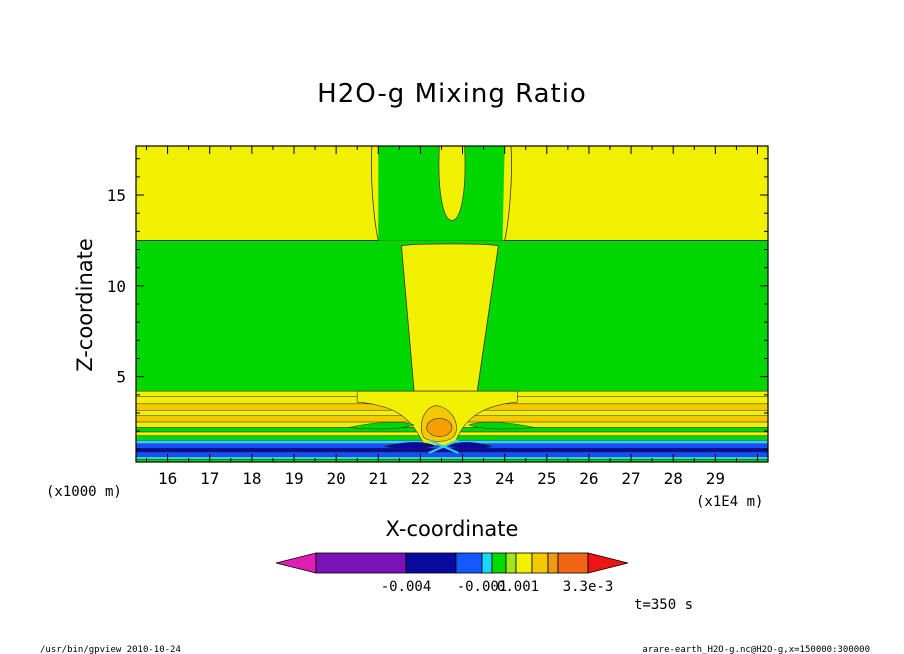 This screenshot has width=904, height=654. Describe the element at coordinates (443, 446) in the screenshot. I see `central-cross` at that location.